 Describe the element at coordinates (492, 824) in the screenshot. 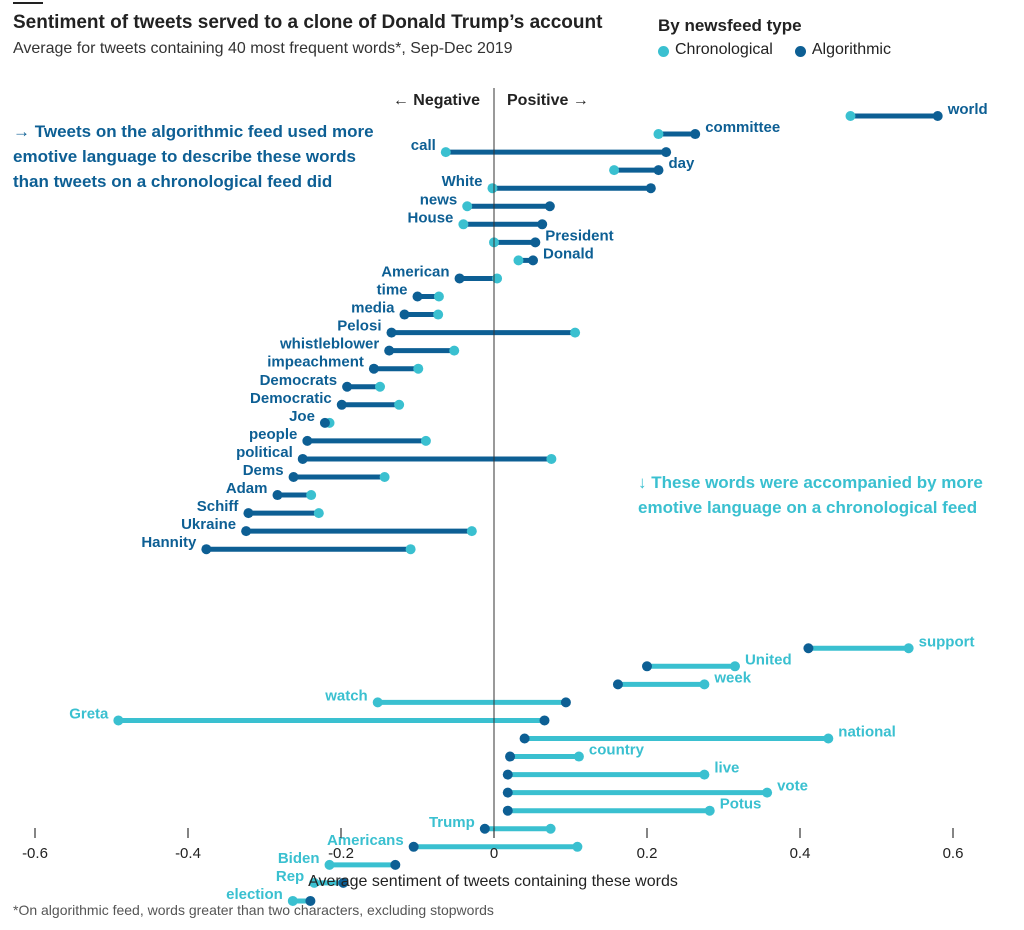

I see `dumbbell-row: Trump` at that location.